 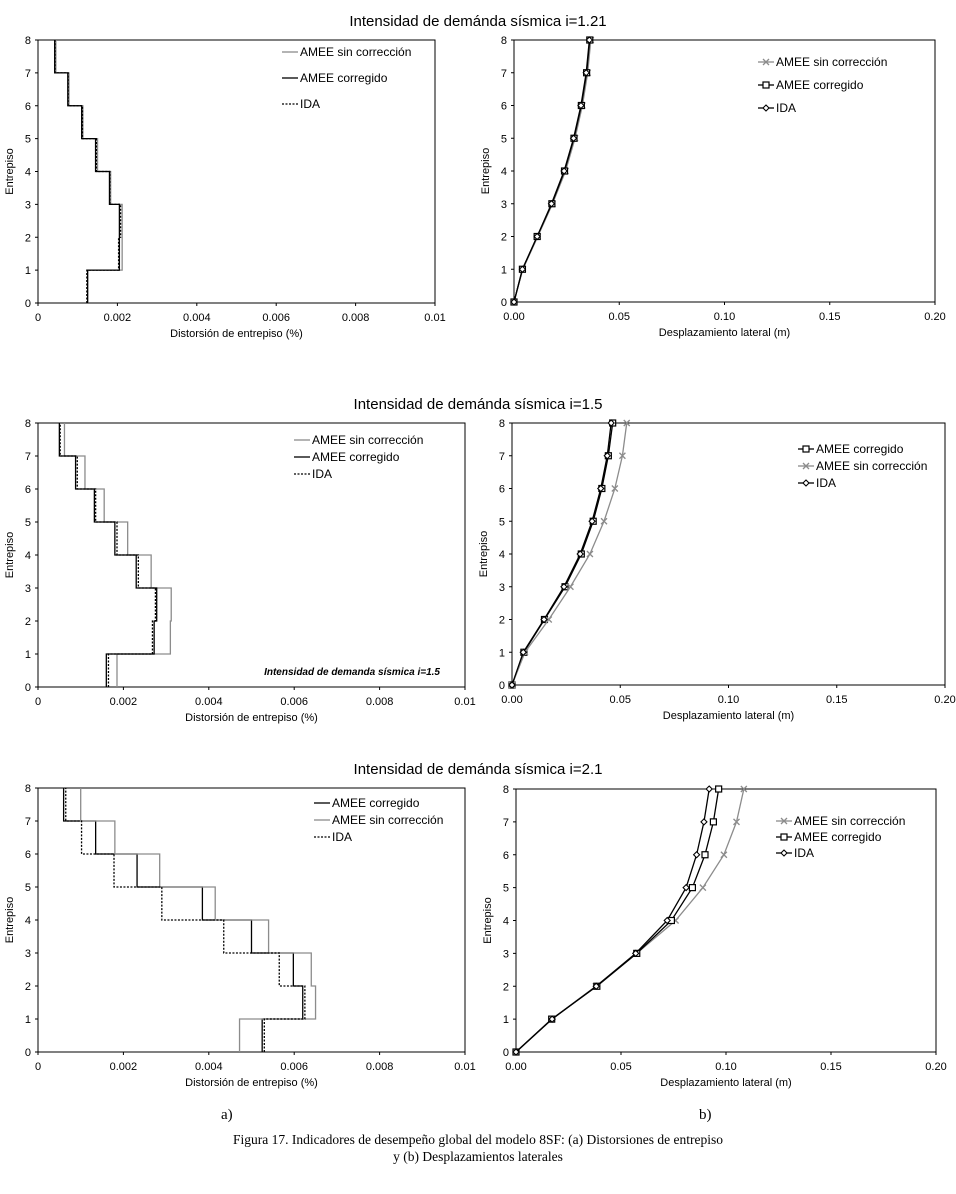 I want to click on x-tick-label: 0.004, so click(x=197, y=318).